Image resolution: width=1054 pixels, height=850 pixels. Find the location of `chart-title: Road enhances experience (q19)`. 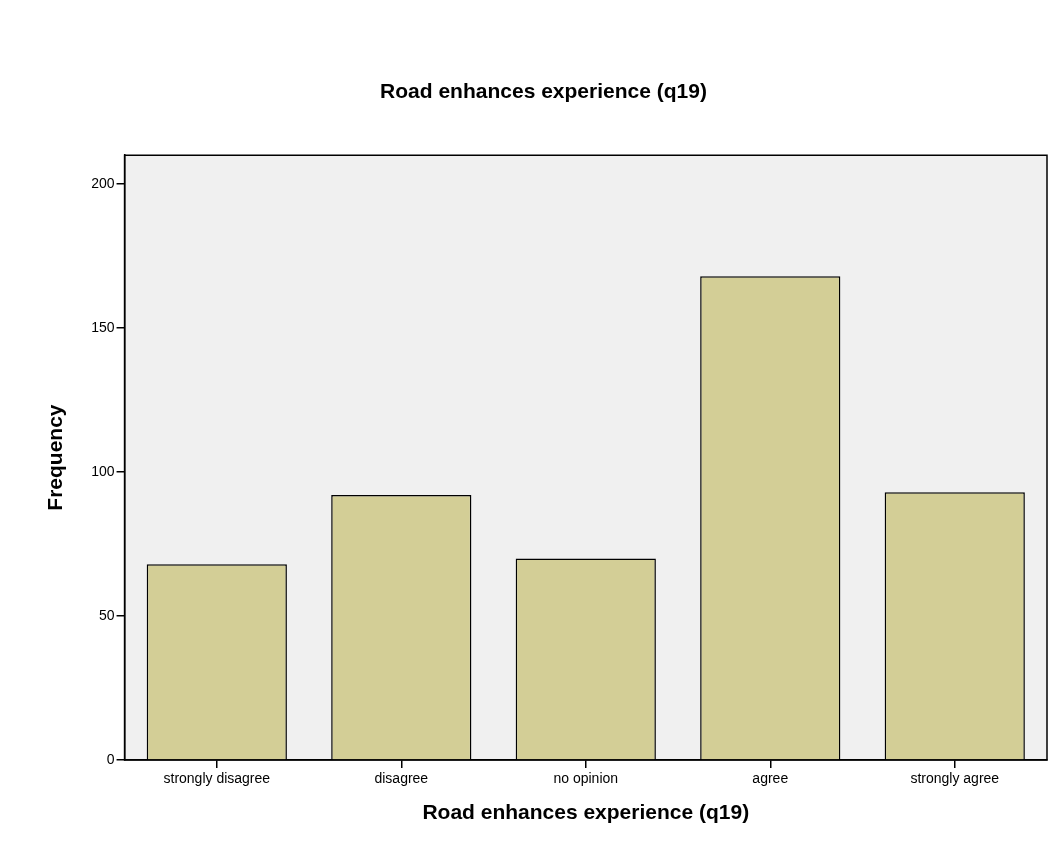

chart-title: Road enhances experience (q19) is located at coordinates (543, 91).